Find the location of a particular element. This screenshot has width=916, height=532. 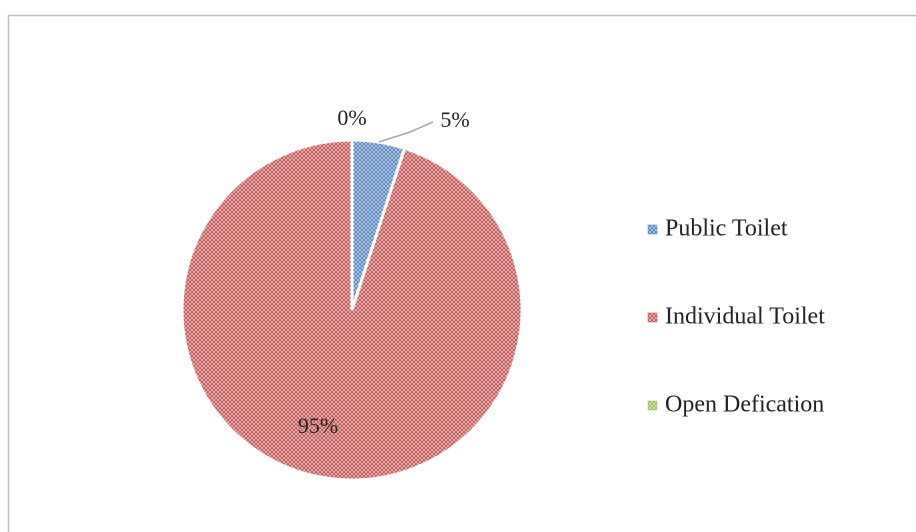

legend-label: Individual Toilet is located at coordinates (745, 317).